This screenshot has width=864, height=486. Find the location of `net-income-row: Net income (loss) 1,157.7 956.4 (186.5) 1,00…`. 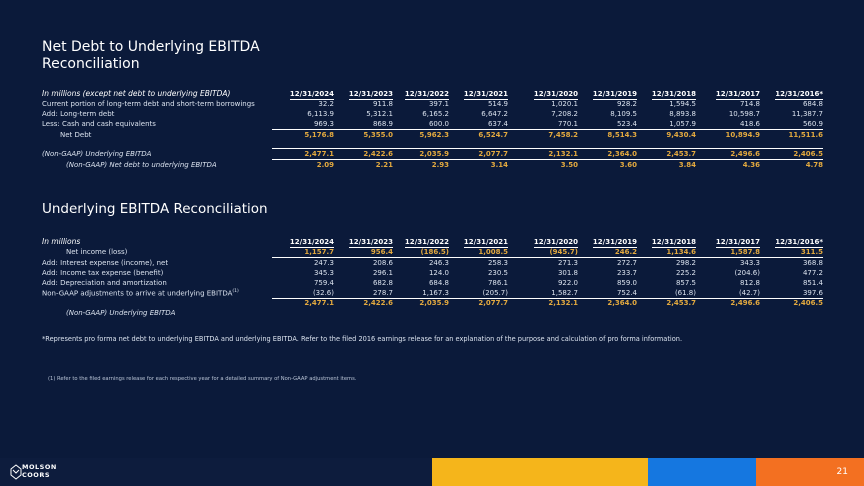

net-income-row: Net income (loss) 1,157.7 956.4 (186.5) 1,00… is located at coordinates (432, 252).